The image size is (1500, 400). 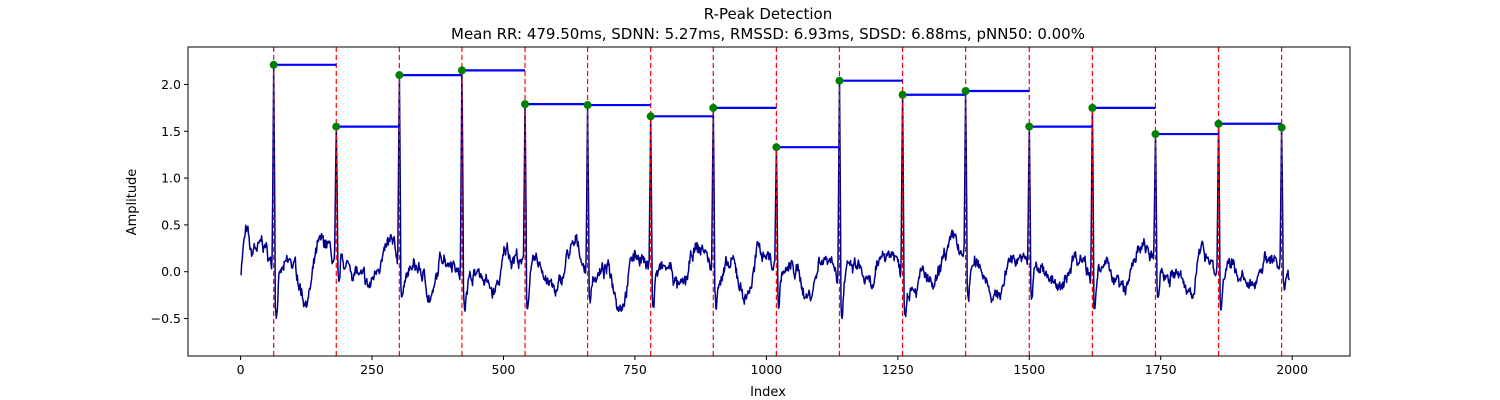 I want to click on x-tick-label-1250: 1250, so click(x=898, y=369).